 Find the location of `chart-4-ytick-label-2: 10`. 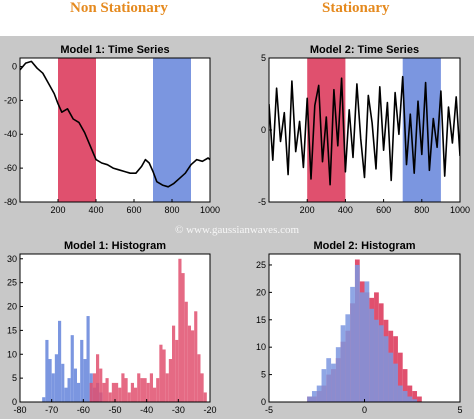

chart-4-ytick-label-2: 10 is located at coordinates (261, 347).